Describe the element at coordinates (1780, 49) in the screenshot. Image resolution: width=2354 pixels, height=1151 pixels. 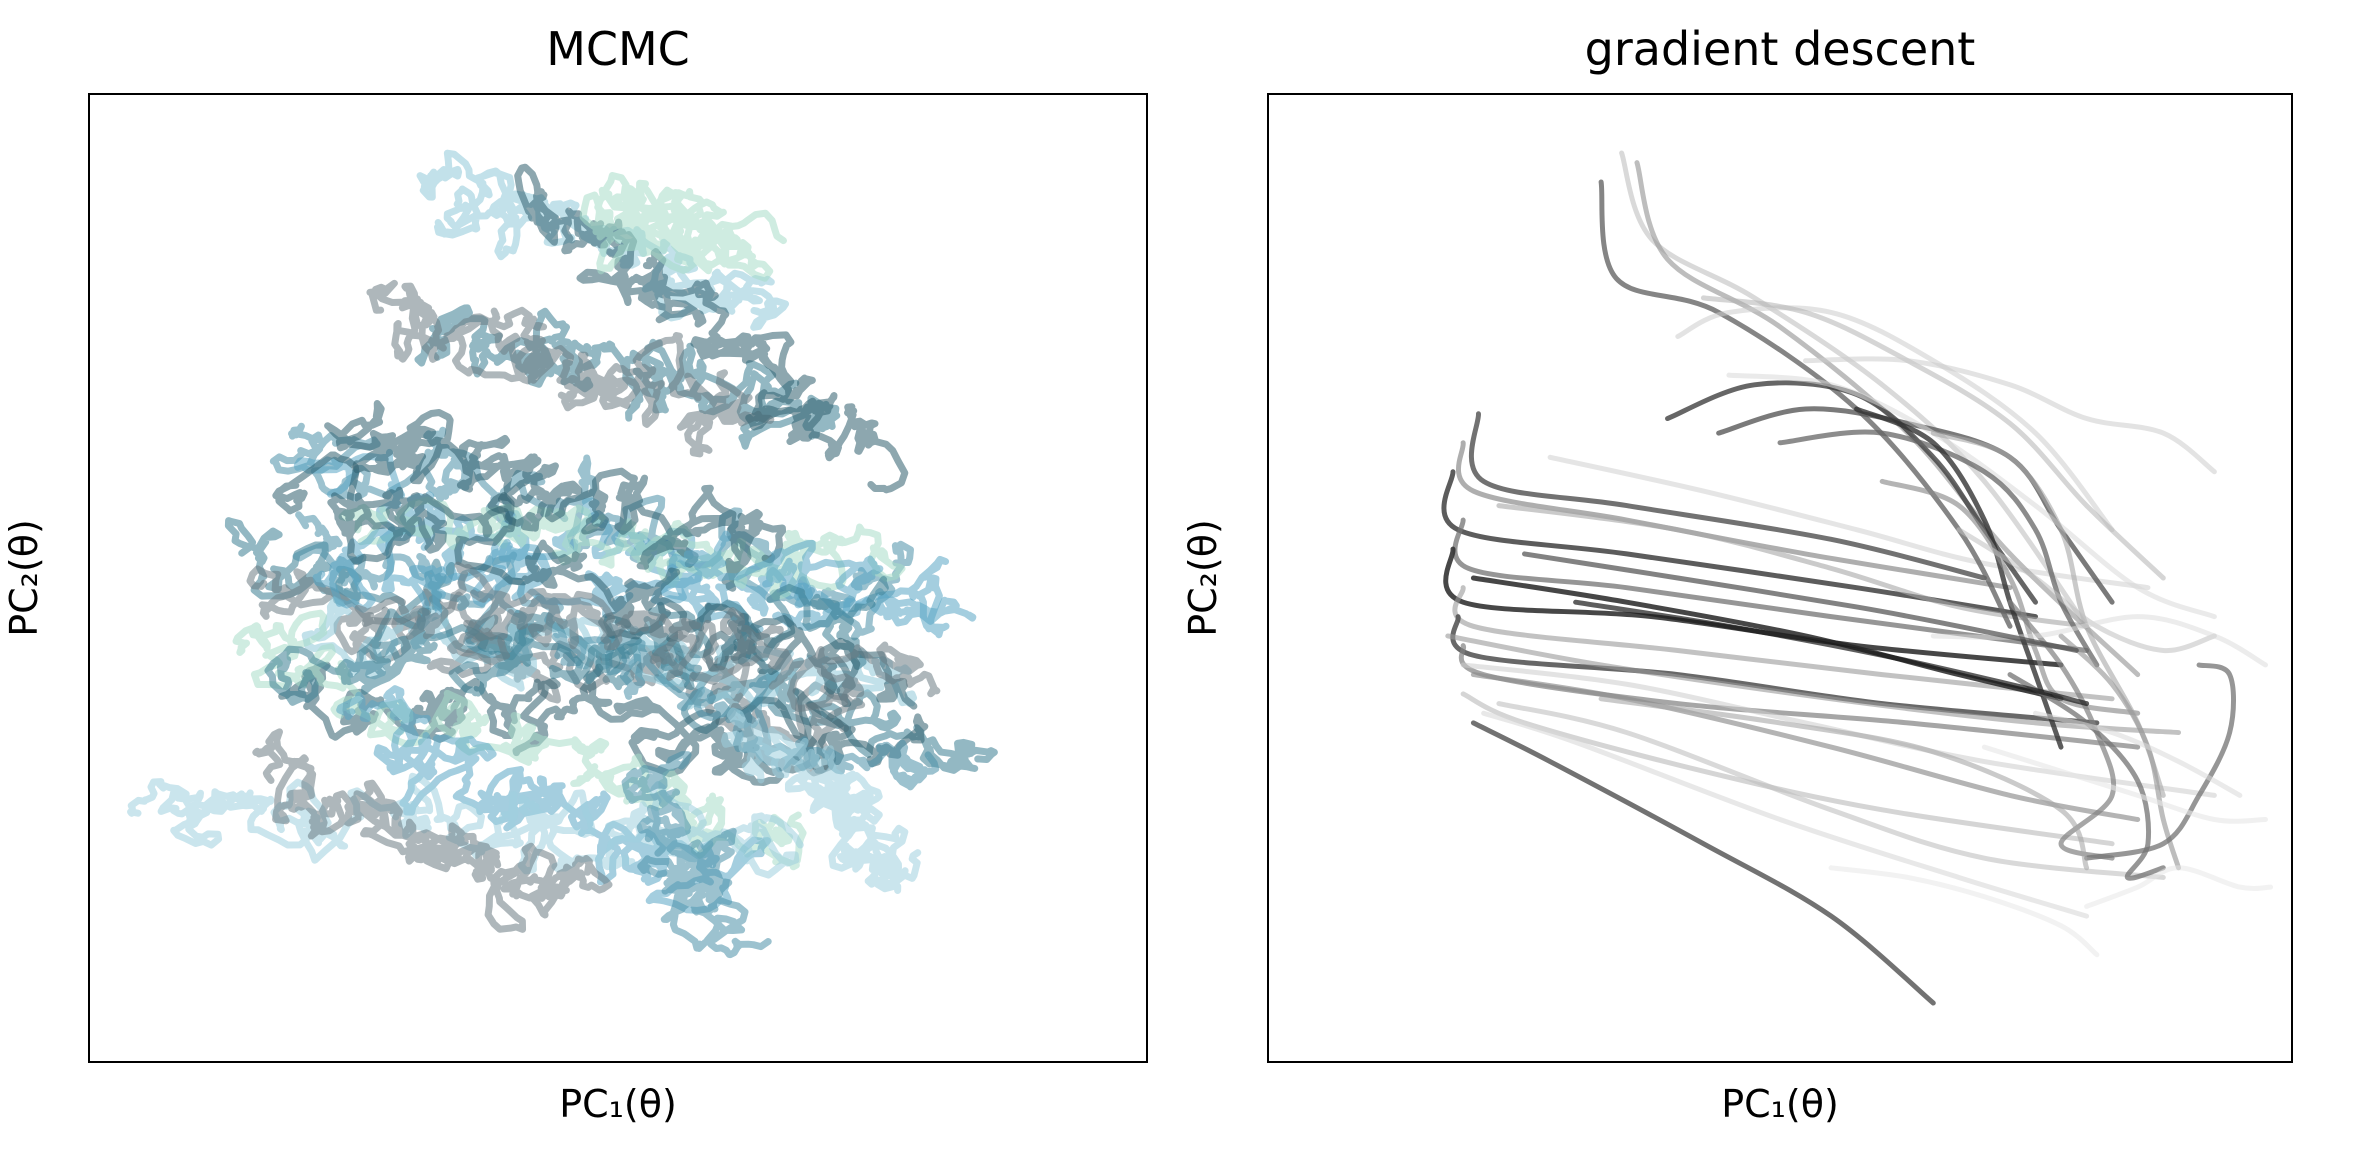
I see `gradient-descent-title: gradient descent` at that location.